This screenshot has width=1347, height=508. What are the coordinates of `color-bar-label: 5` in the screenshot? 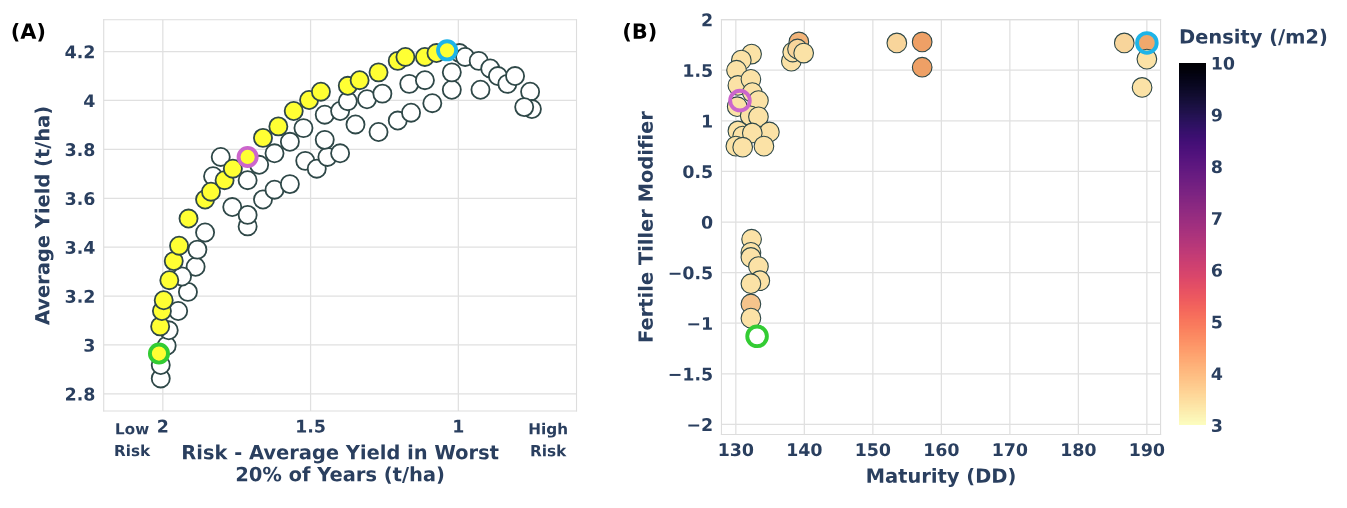 It's located at (1217, 322).